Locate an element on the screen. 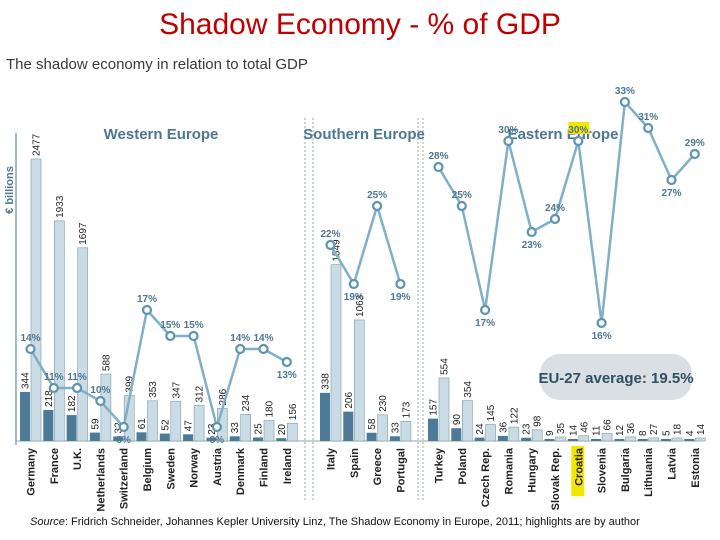  country-label: Hungary is located at coordinates (533, 470).